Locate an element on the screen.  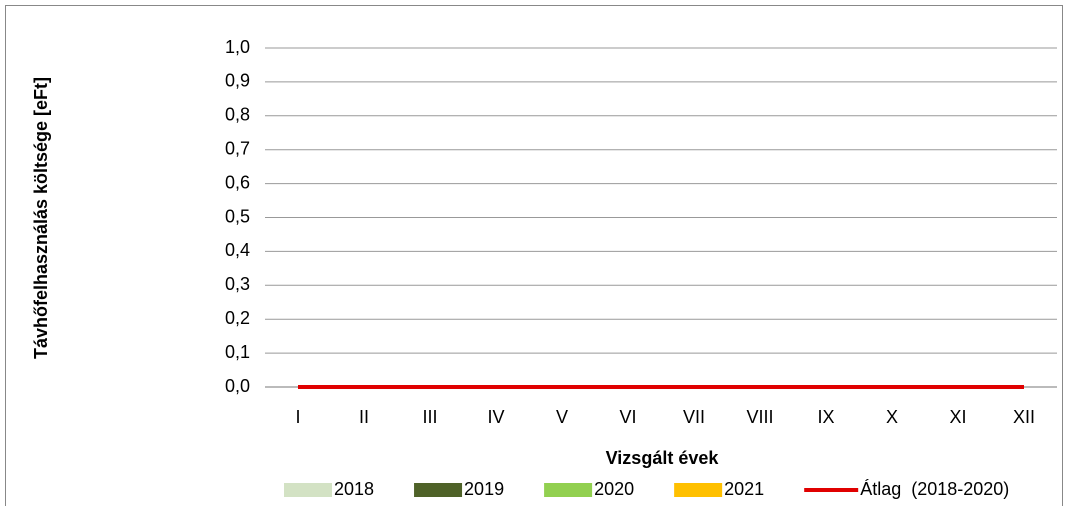
x-tick-label: V is located at coordinates (562, 417).